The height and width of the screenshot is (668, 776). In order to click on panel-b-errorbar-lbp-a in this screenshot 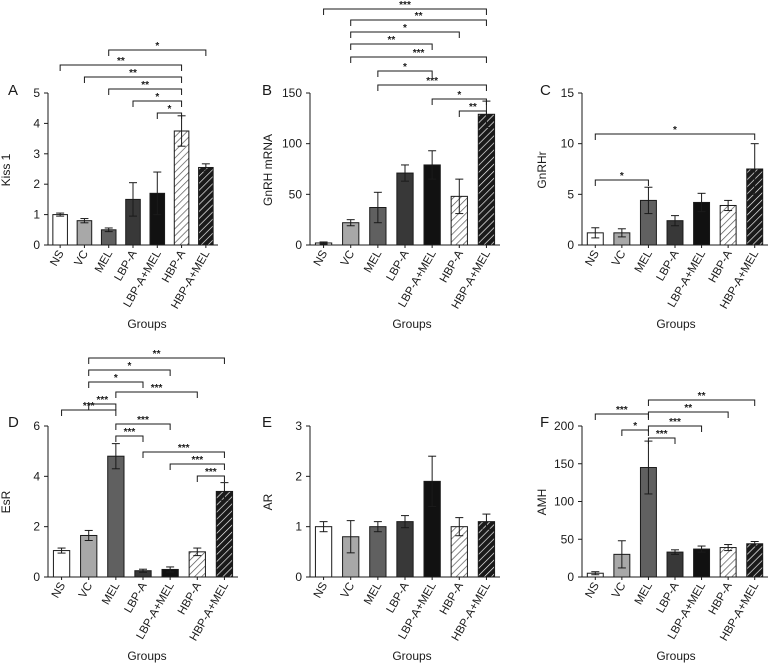, I will do `click(405, 173)`.